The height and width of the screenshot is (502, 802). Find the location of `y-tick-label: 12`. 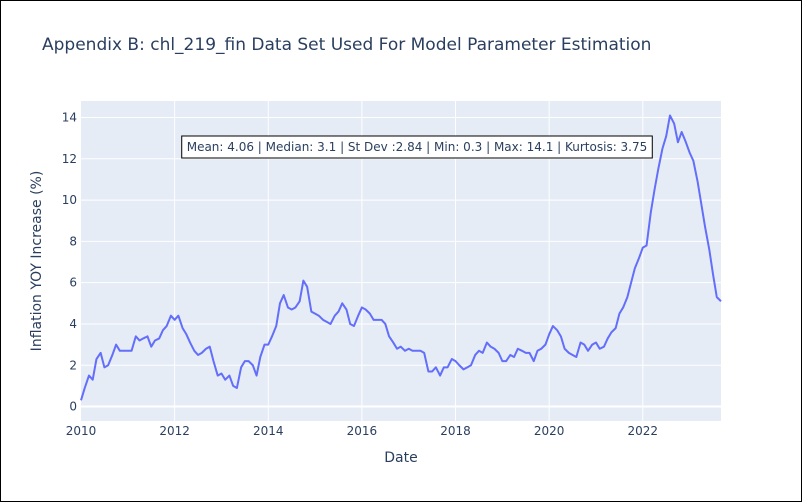

y-tick-label: 12 is located at coordinates (69, 159).